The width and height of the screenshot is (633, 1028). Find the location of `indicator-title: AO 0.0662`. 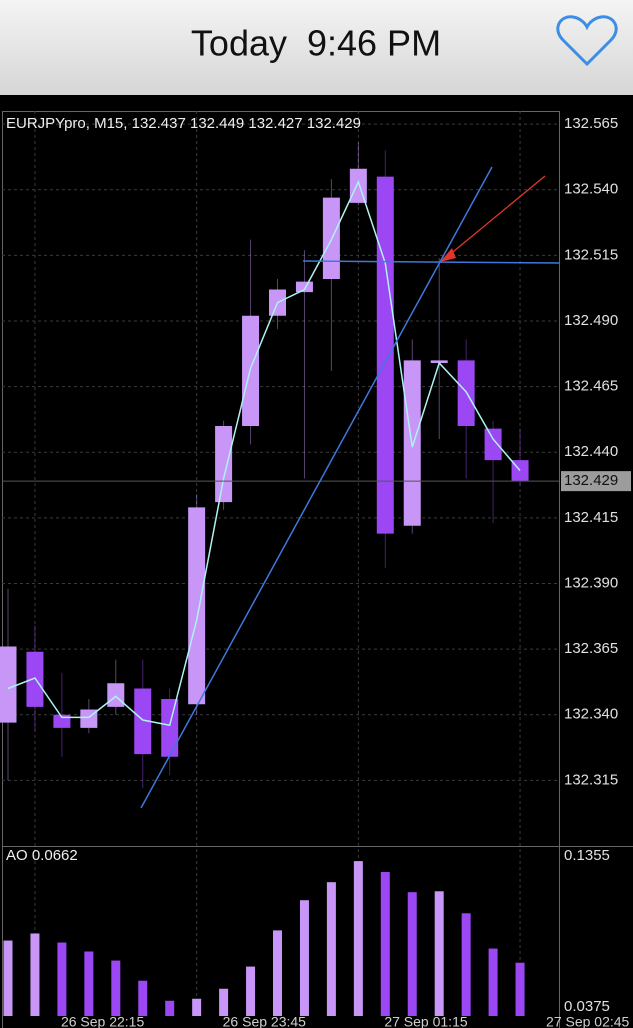

indicator-title: AO 0.0662 is located at coordinates (42, 855).